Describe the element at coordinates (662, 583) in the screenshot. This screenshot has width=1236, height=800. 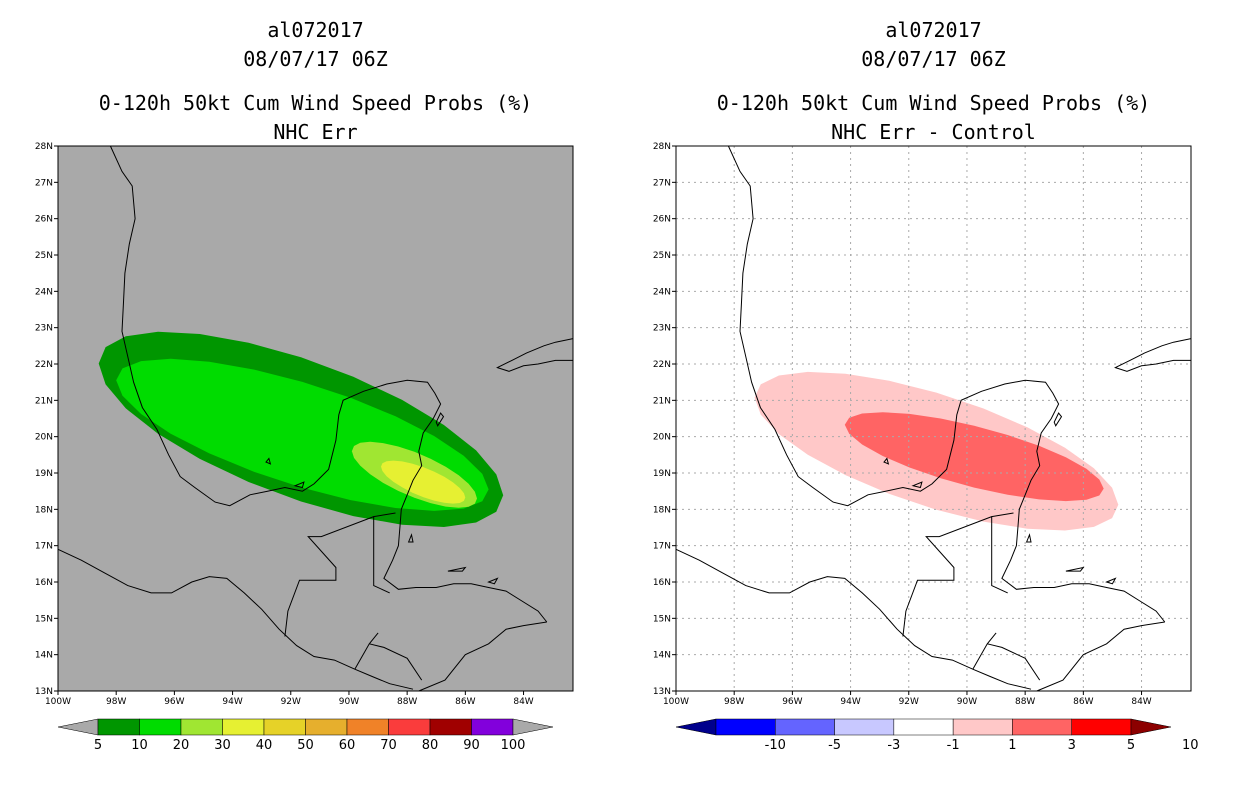
I see `lat-tick-label: 16N` at that location.